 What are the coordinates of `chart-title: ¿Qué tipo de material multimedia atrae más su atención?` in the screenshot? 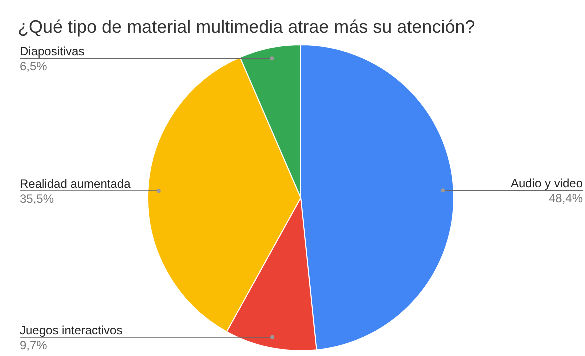 It's located at (247, 27).